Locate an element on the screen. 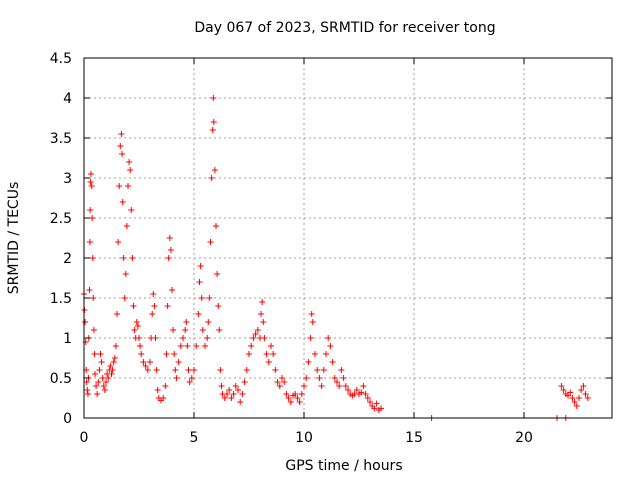 The height and width of the screenshot is (480, 640). y-tick-label: 0 is located at coordinates (67, 419).